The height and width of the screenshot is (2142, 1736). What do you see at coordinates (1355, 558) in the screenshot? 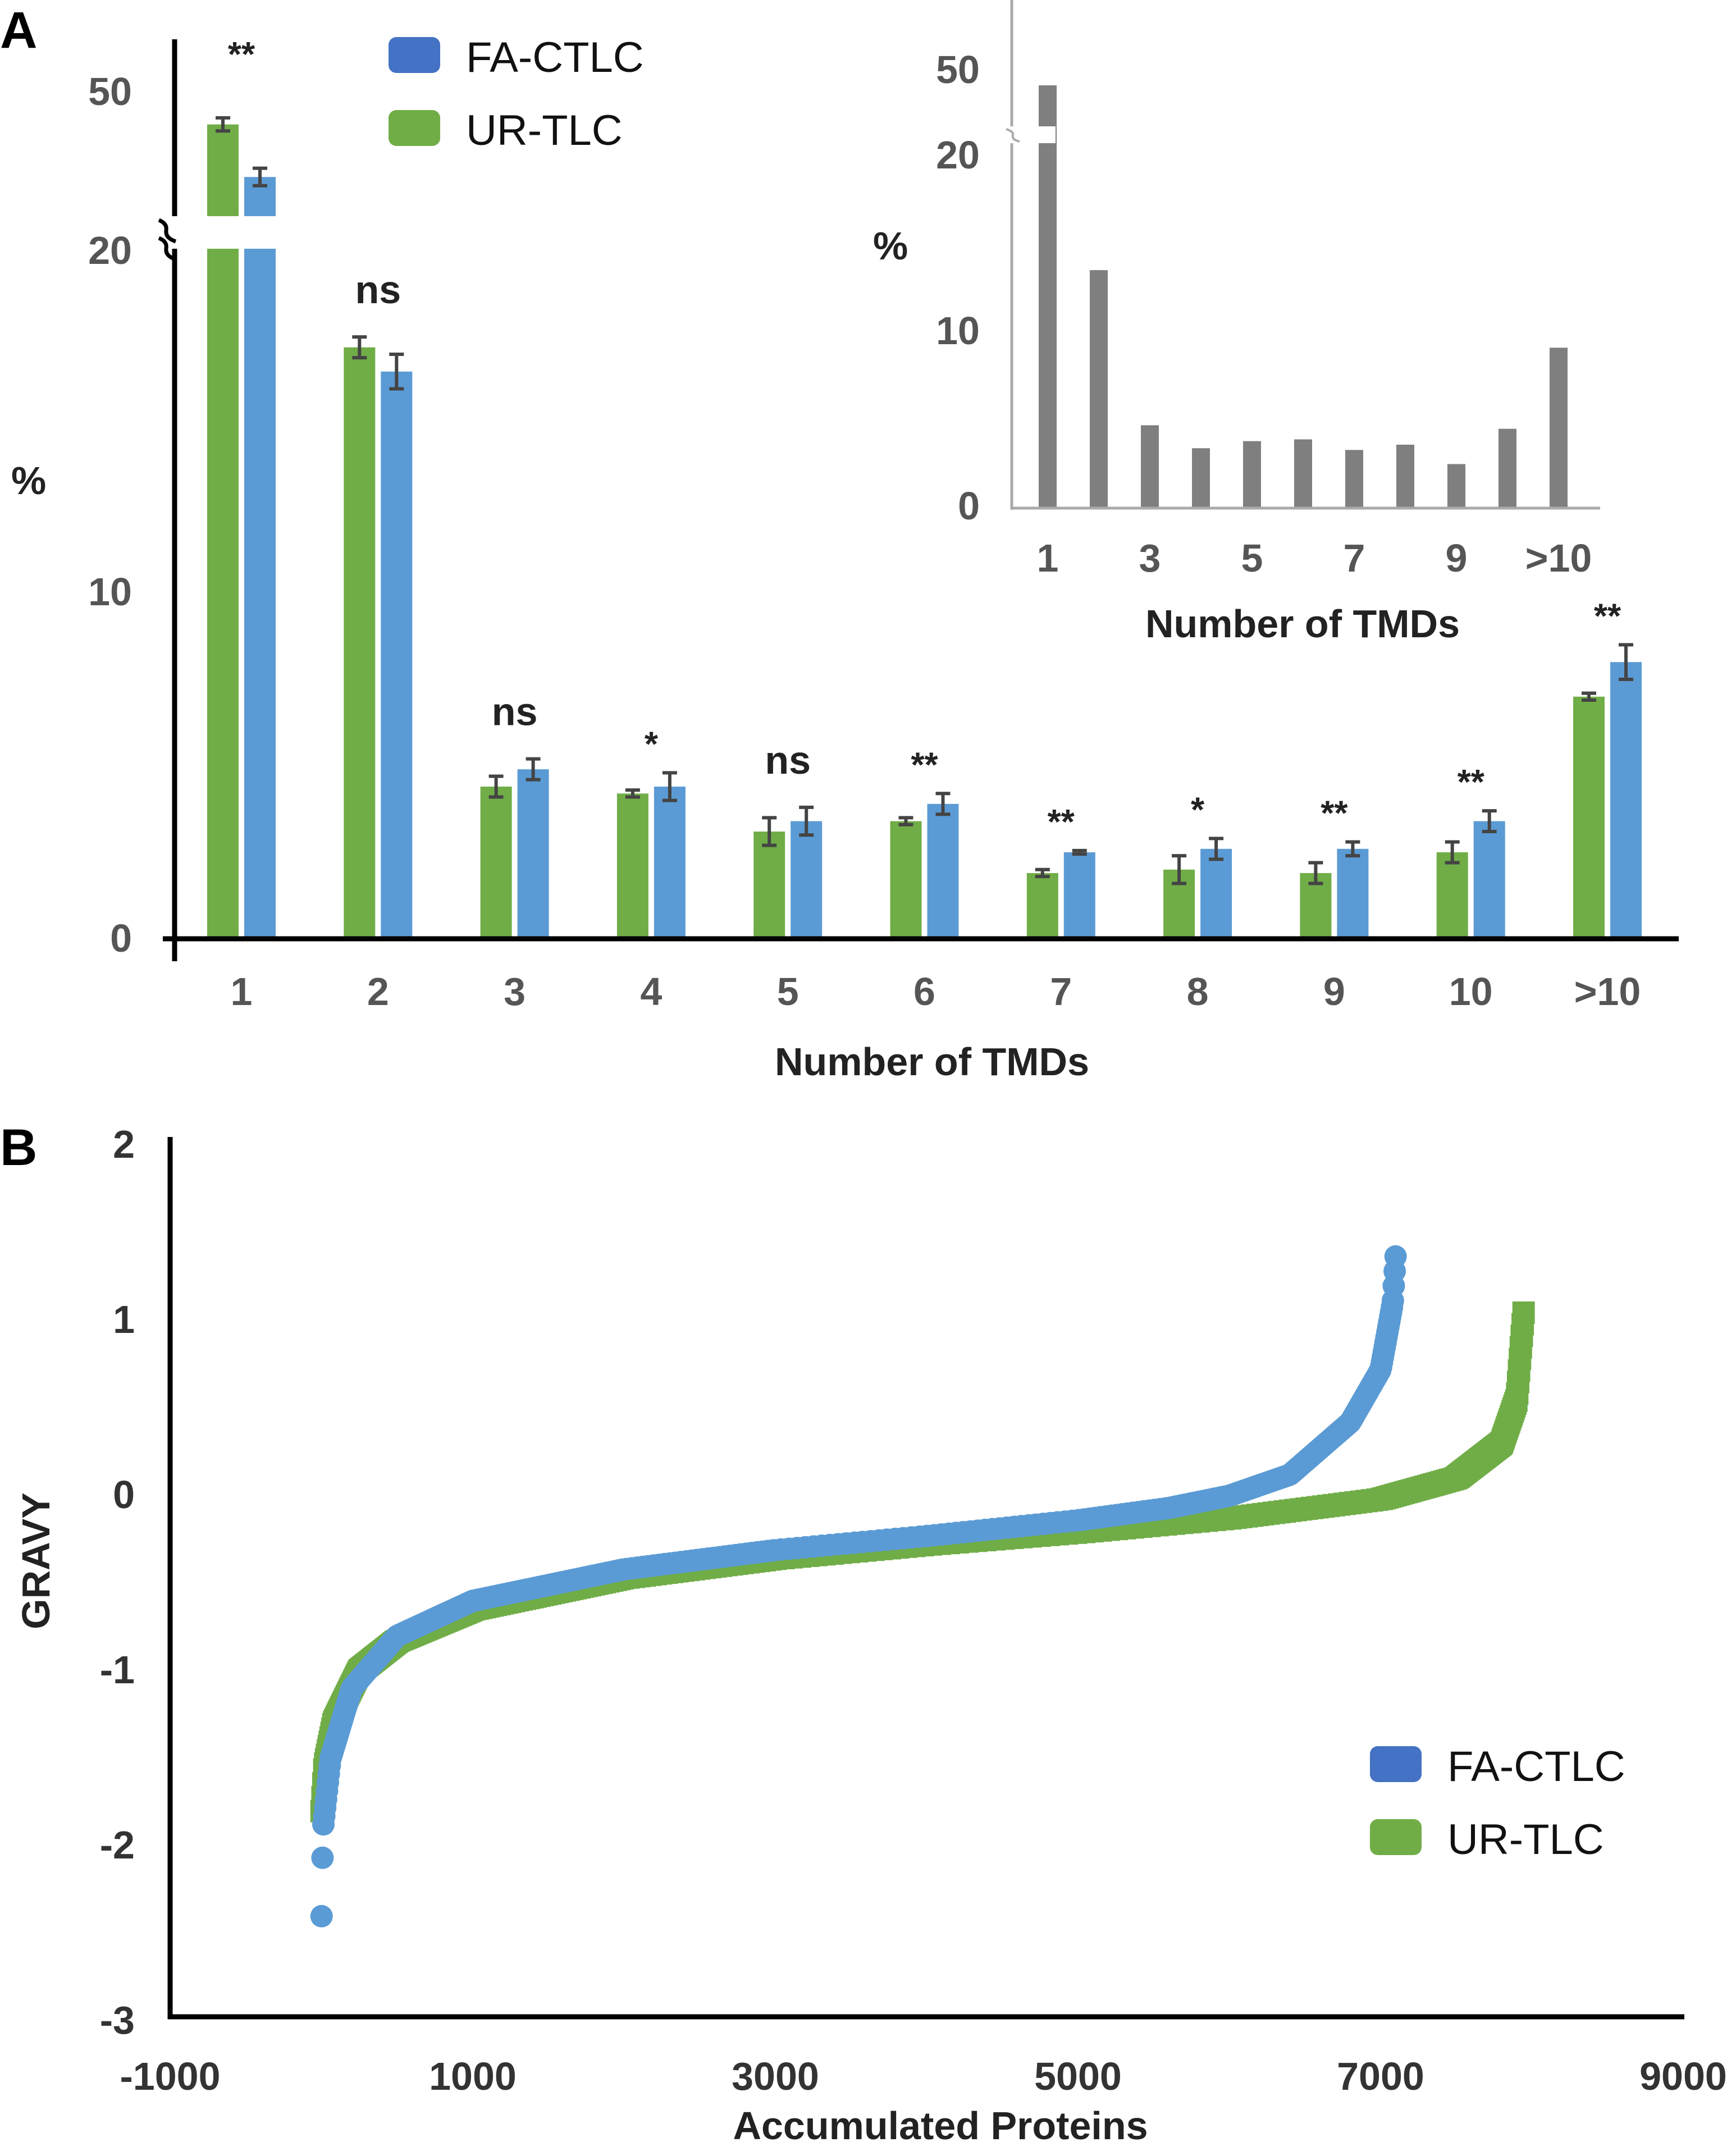
I see `inset-xtick-3: 7` at bounding box center [1355, 558].